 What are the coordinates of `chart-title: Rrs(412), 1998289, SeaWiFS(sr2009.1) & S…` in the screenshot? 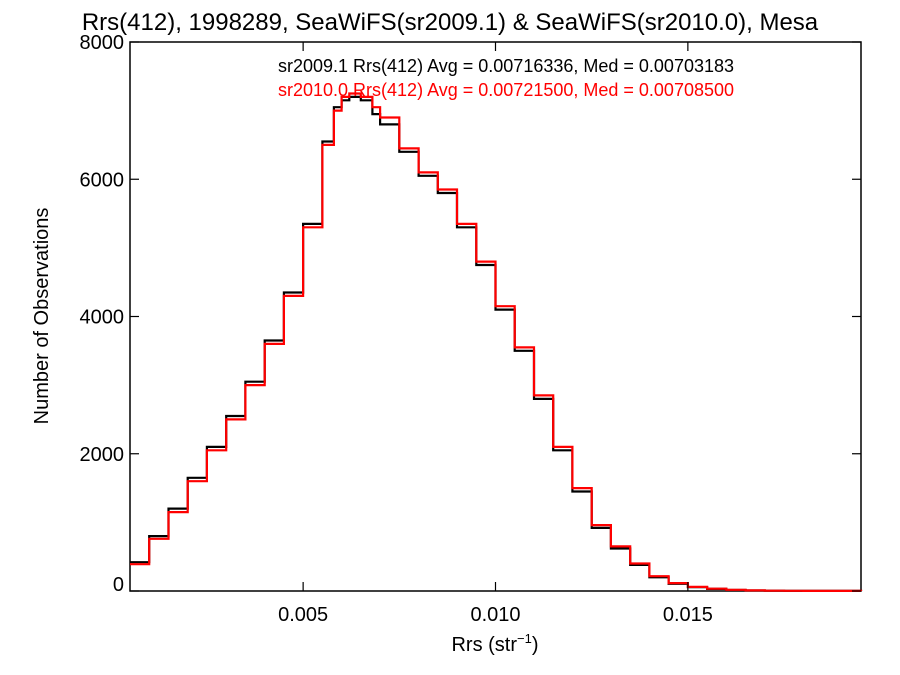 It's located at (450, 22).